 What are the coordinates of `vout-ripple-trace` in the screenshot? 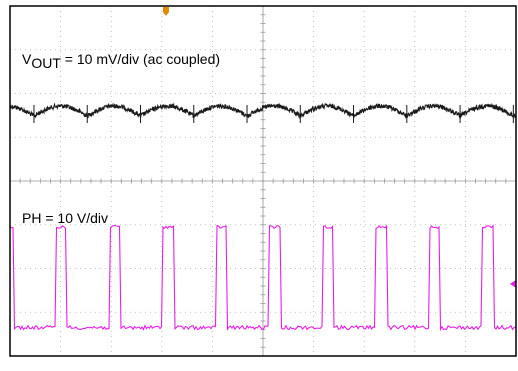 It's located at (263, 111).